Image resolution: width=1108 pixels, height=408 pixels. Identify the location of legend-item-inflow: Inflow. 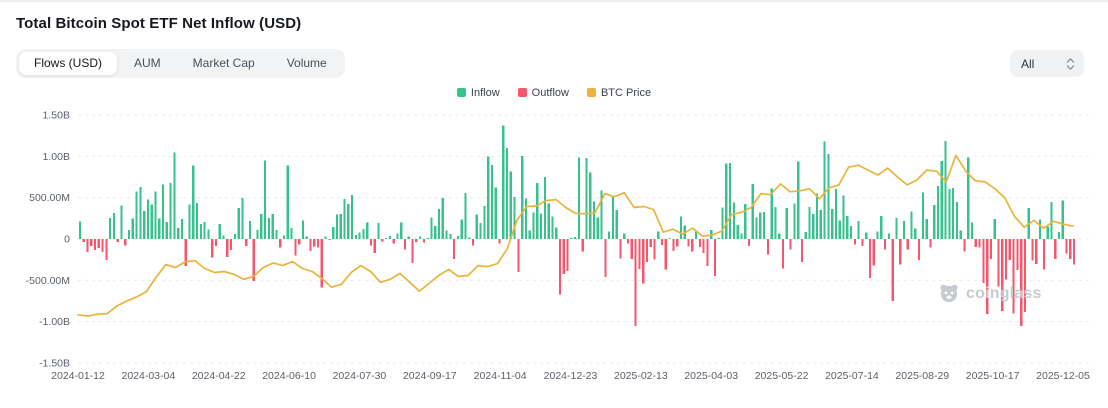
(478, 92).